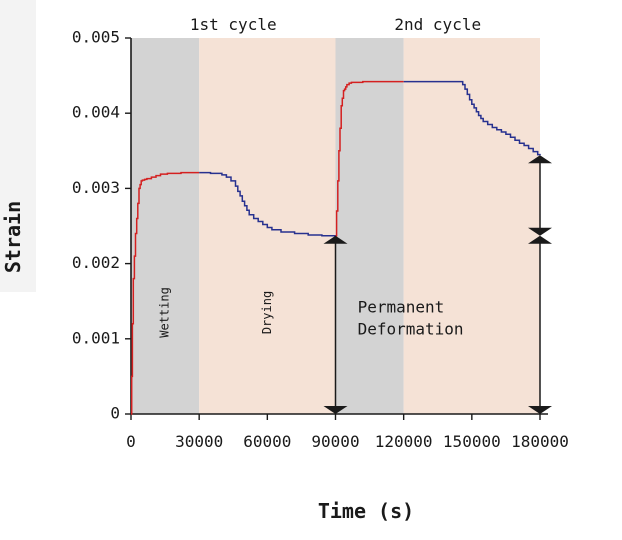 Image resolution: width=622 pixels, height=540 pixels. Describe the element at coordinates (96, 37) in the screenshot. I see `y-tick-label: 0.005` at that location.